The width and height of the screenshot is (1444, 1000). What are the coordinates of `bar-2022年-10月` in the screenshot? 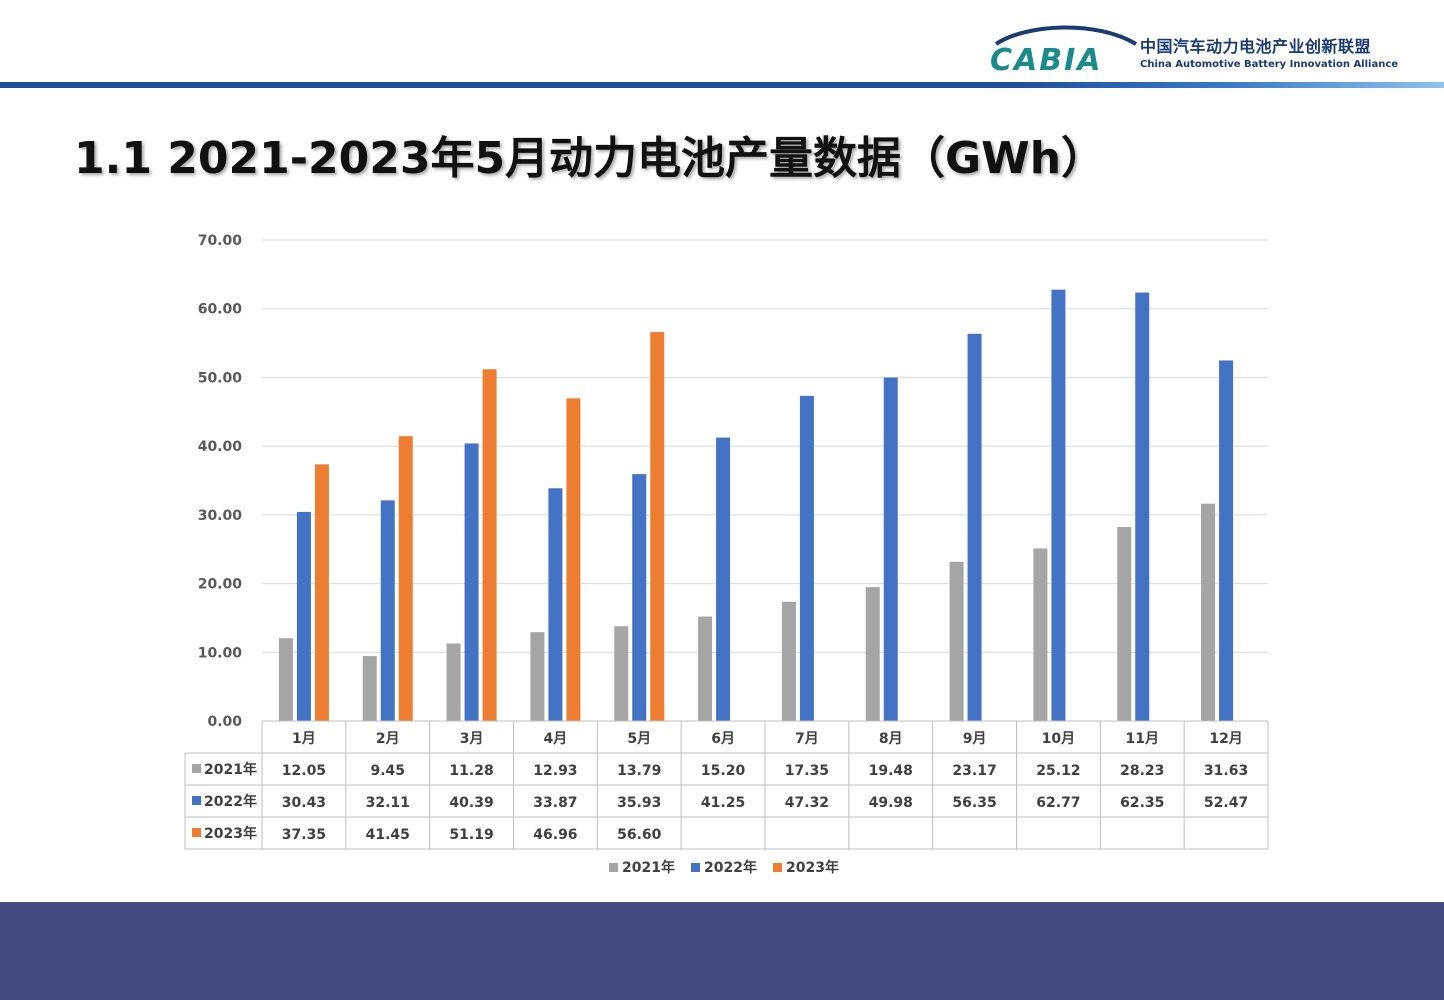 It's located at (1058, 505).